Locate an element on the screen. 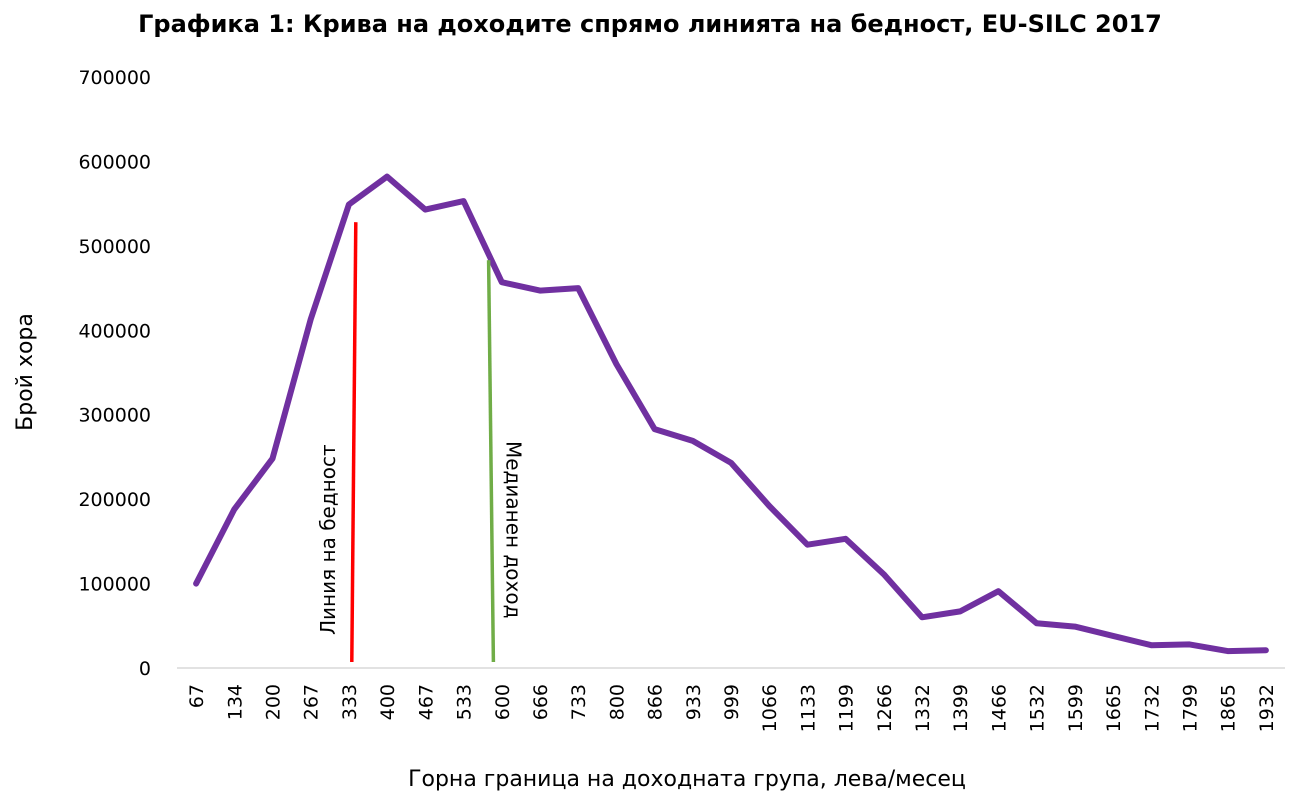 This screenshot has height=807, width=1300. y-tick-label: 0 is located at coordinates (145, 669).